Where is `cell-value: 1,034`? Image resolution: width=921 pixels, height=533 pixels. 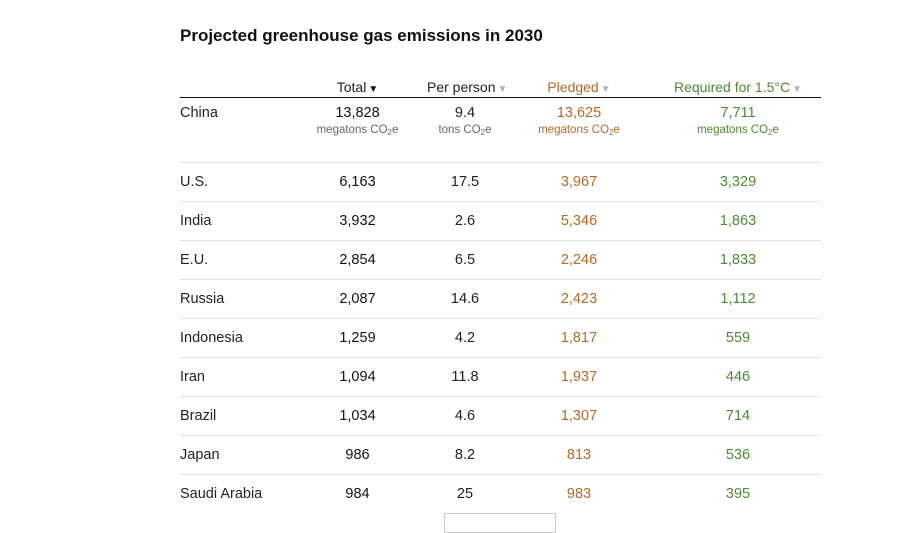
cell-value: 1,034 is located at coordinates (357, 416).